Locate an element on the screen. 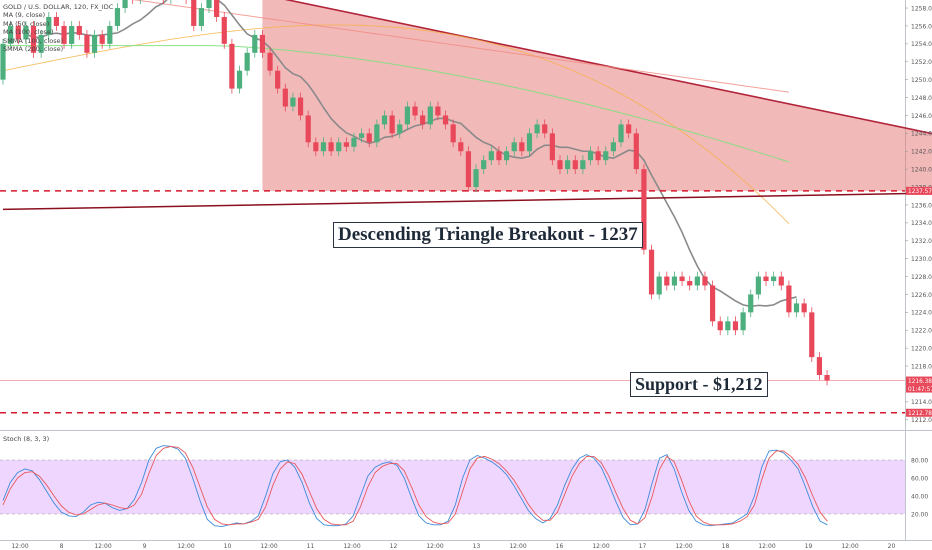  triangle-breakout-annotation: Descending Triangle Breakout - 1237 is located at coordinates (488, 235).